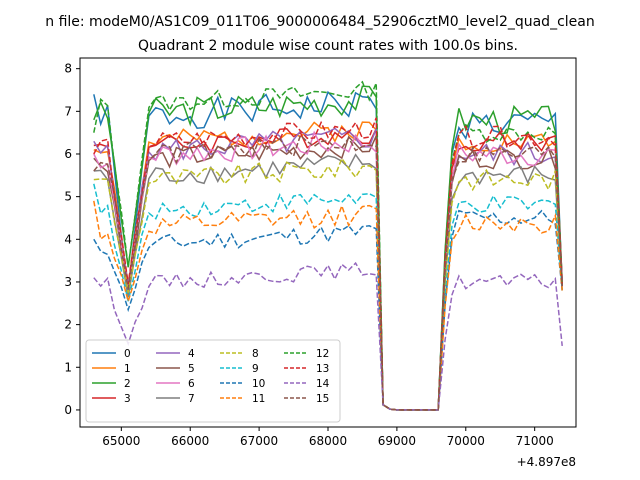 The image size is (640, 480). I want to click on x-offset-label: +4.897e8, so click(546, 462).